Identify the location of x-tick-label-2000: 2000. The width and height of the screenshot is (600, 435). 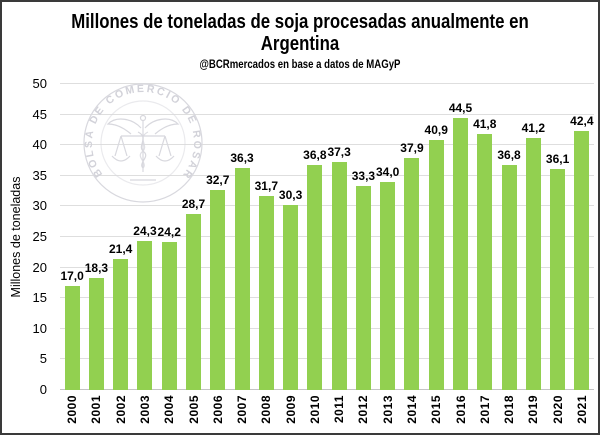
(72, 409).